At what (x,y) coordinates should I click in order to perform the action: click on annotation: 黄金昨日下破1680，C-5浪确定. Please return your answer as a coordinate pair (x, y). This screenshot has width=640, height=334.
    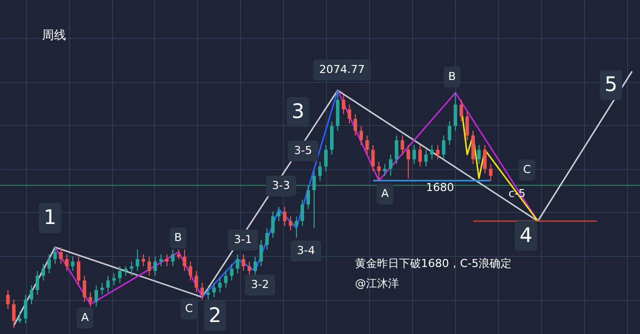
    Looking at the image, I should click on (433, 263).